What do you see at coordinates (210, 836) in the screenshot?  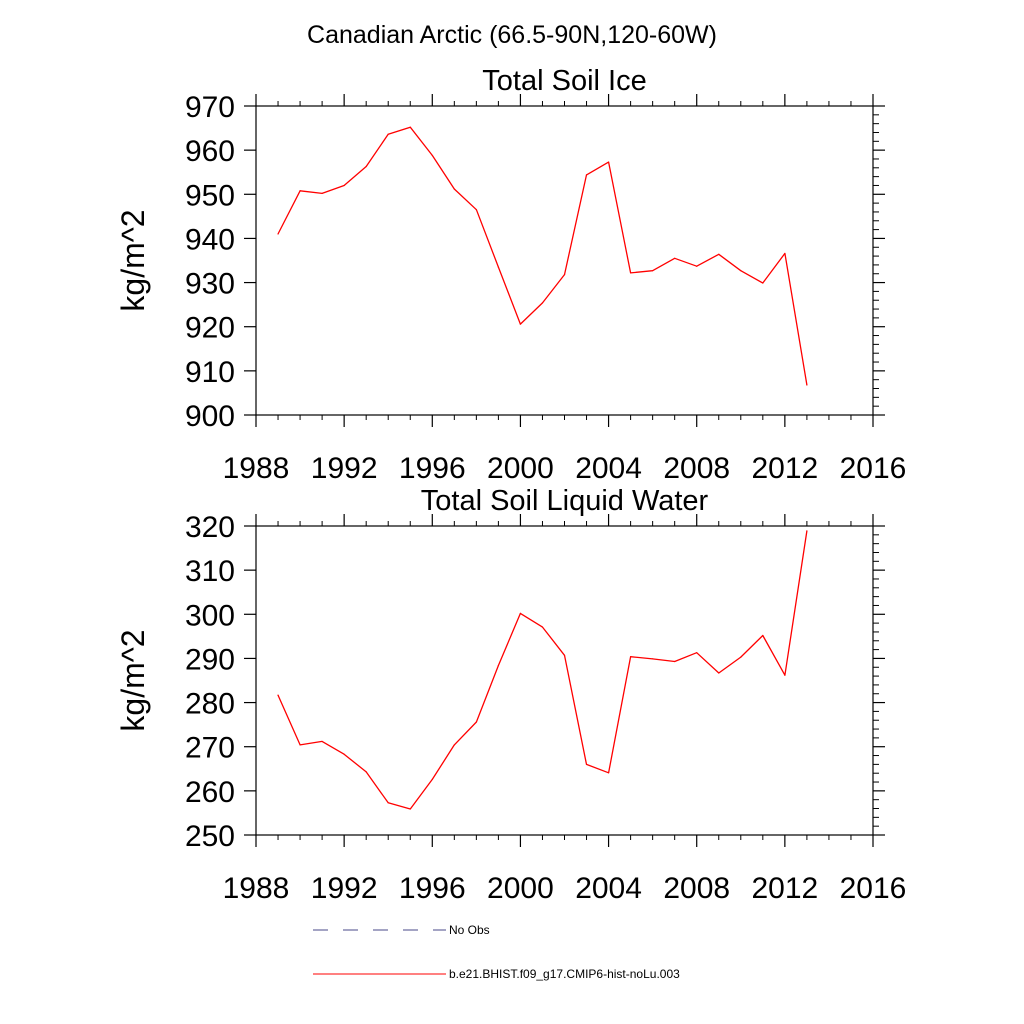 I see `y-tick-label: 250` at bounding box center [210, 836].